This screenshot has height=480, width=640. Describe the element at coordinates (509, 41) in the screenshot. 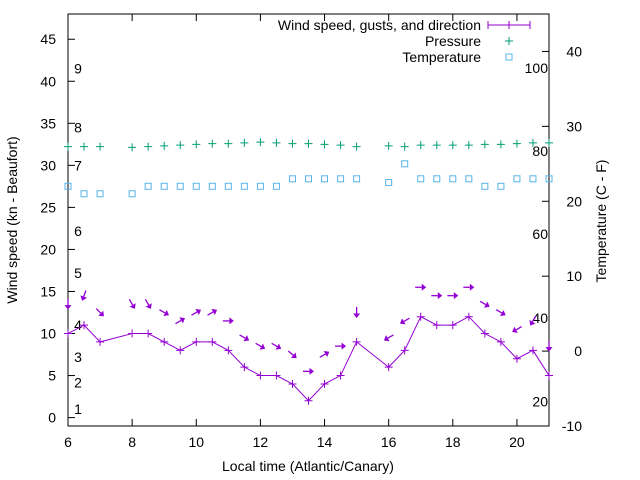

I see `legend-marker-pressure` at that location.